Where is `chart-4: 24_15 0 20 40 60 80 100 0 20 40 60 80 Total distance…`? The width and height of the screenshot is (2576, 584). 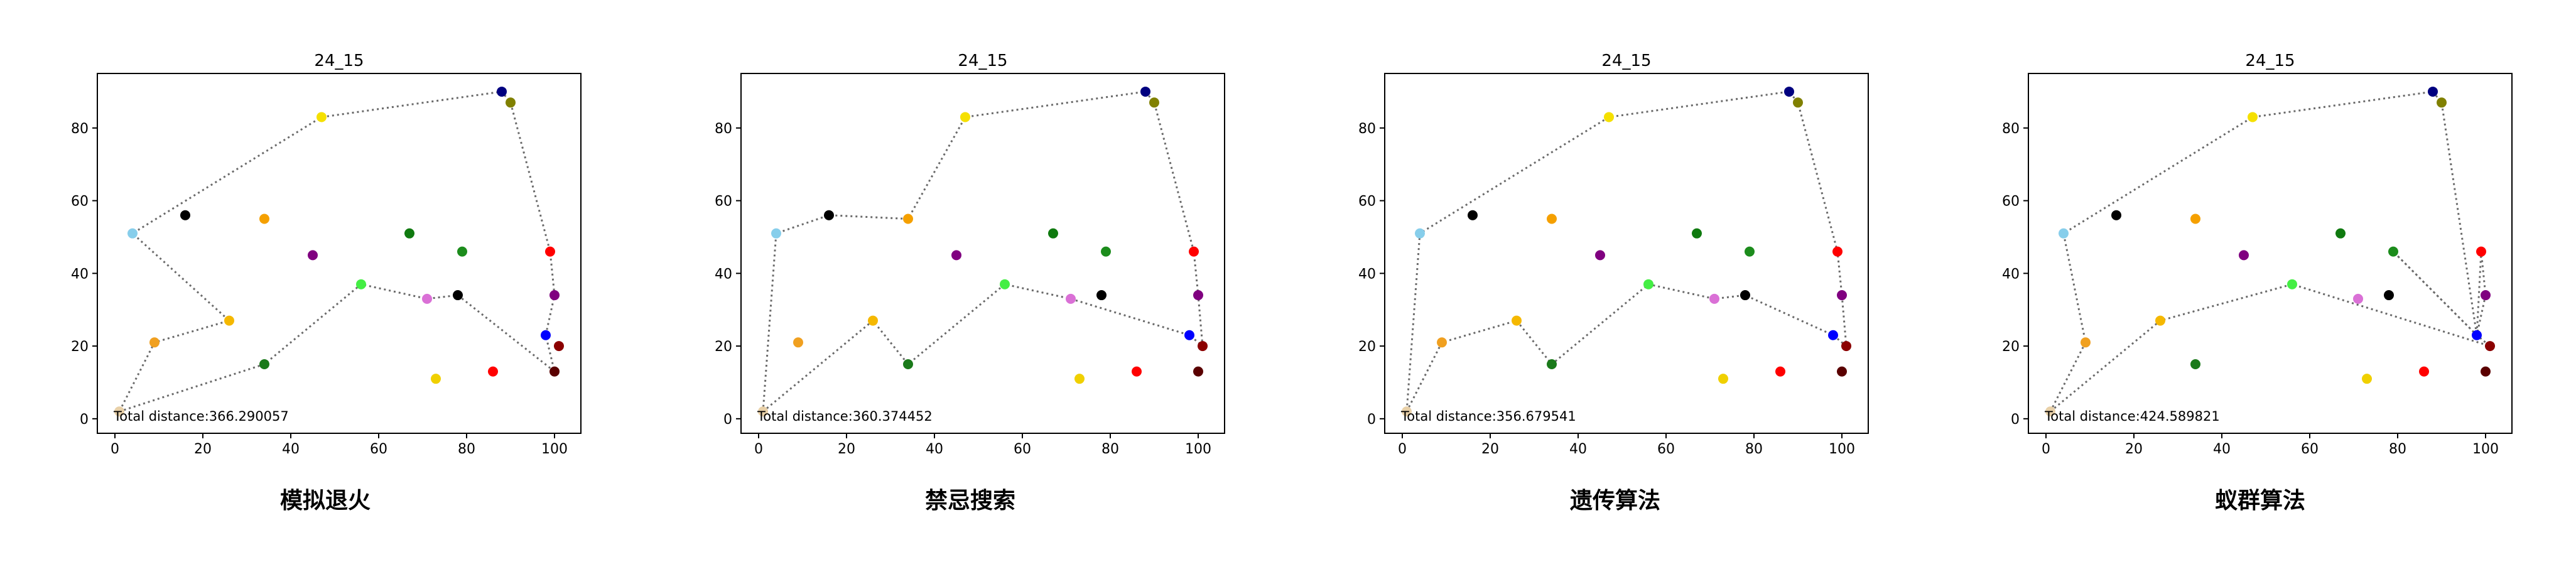
chart-4: 24_15 0 20 40 60 80 100 0 20 40 60 80 Total distance… is located at coordinates (2257, 254).